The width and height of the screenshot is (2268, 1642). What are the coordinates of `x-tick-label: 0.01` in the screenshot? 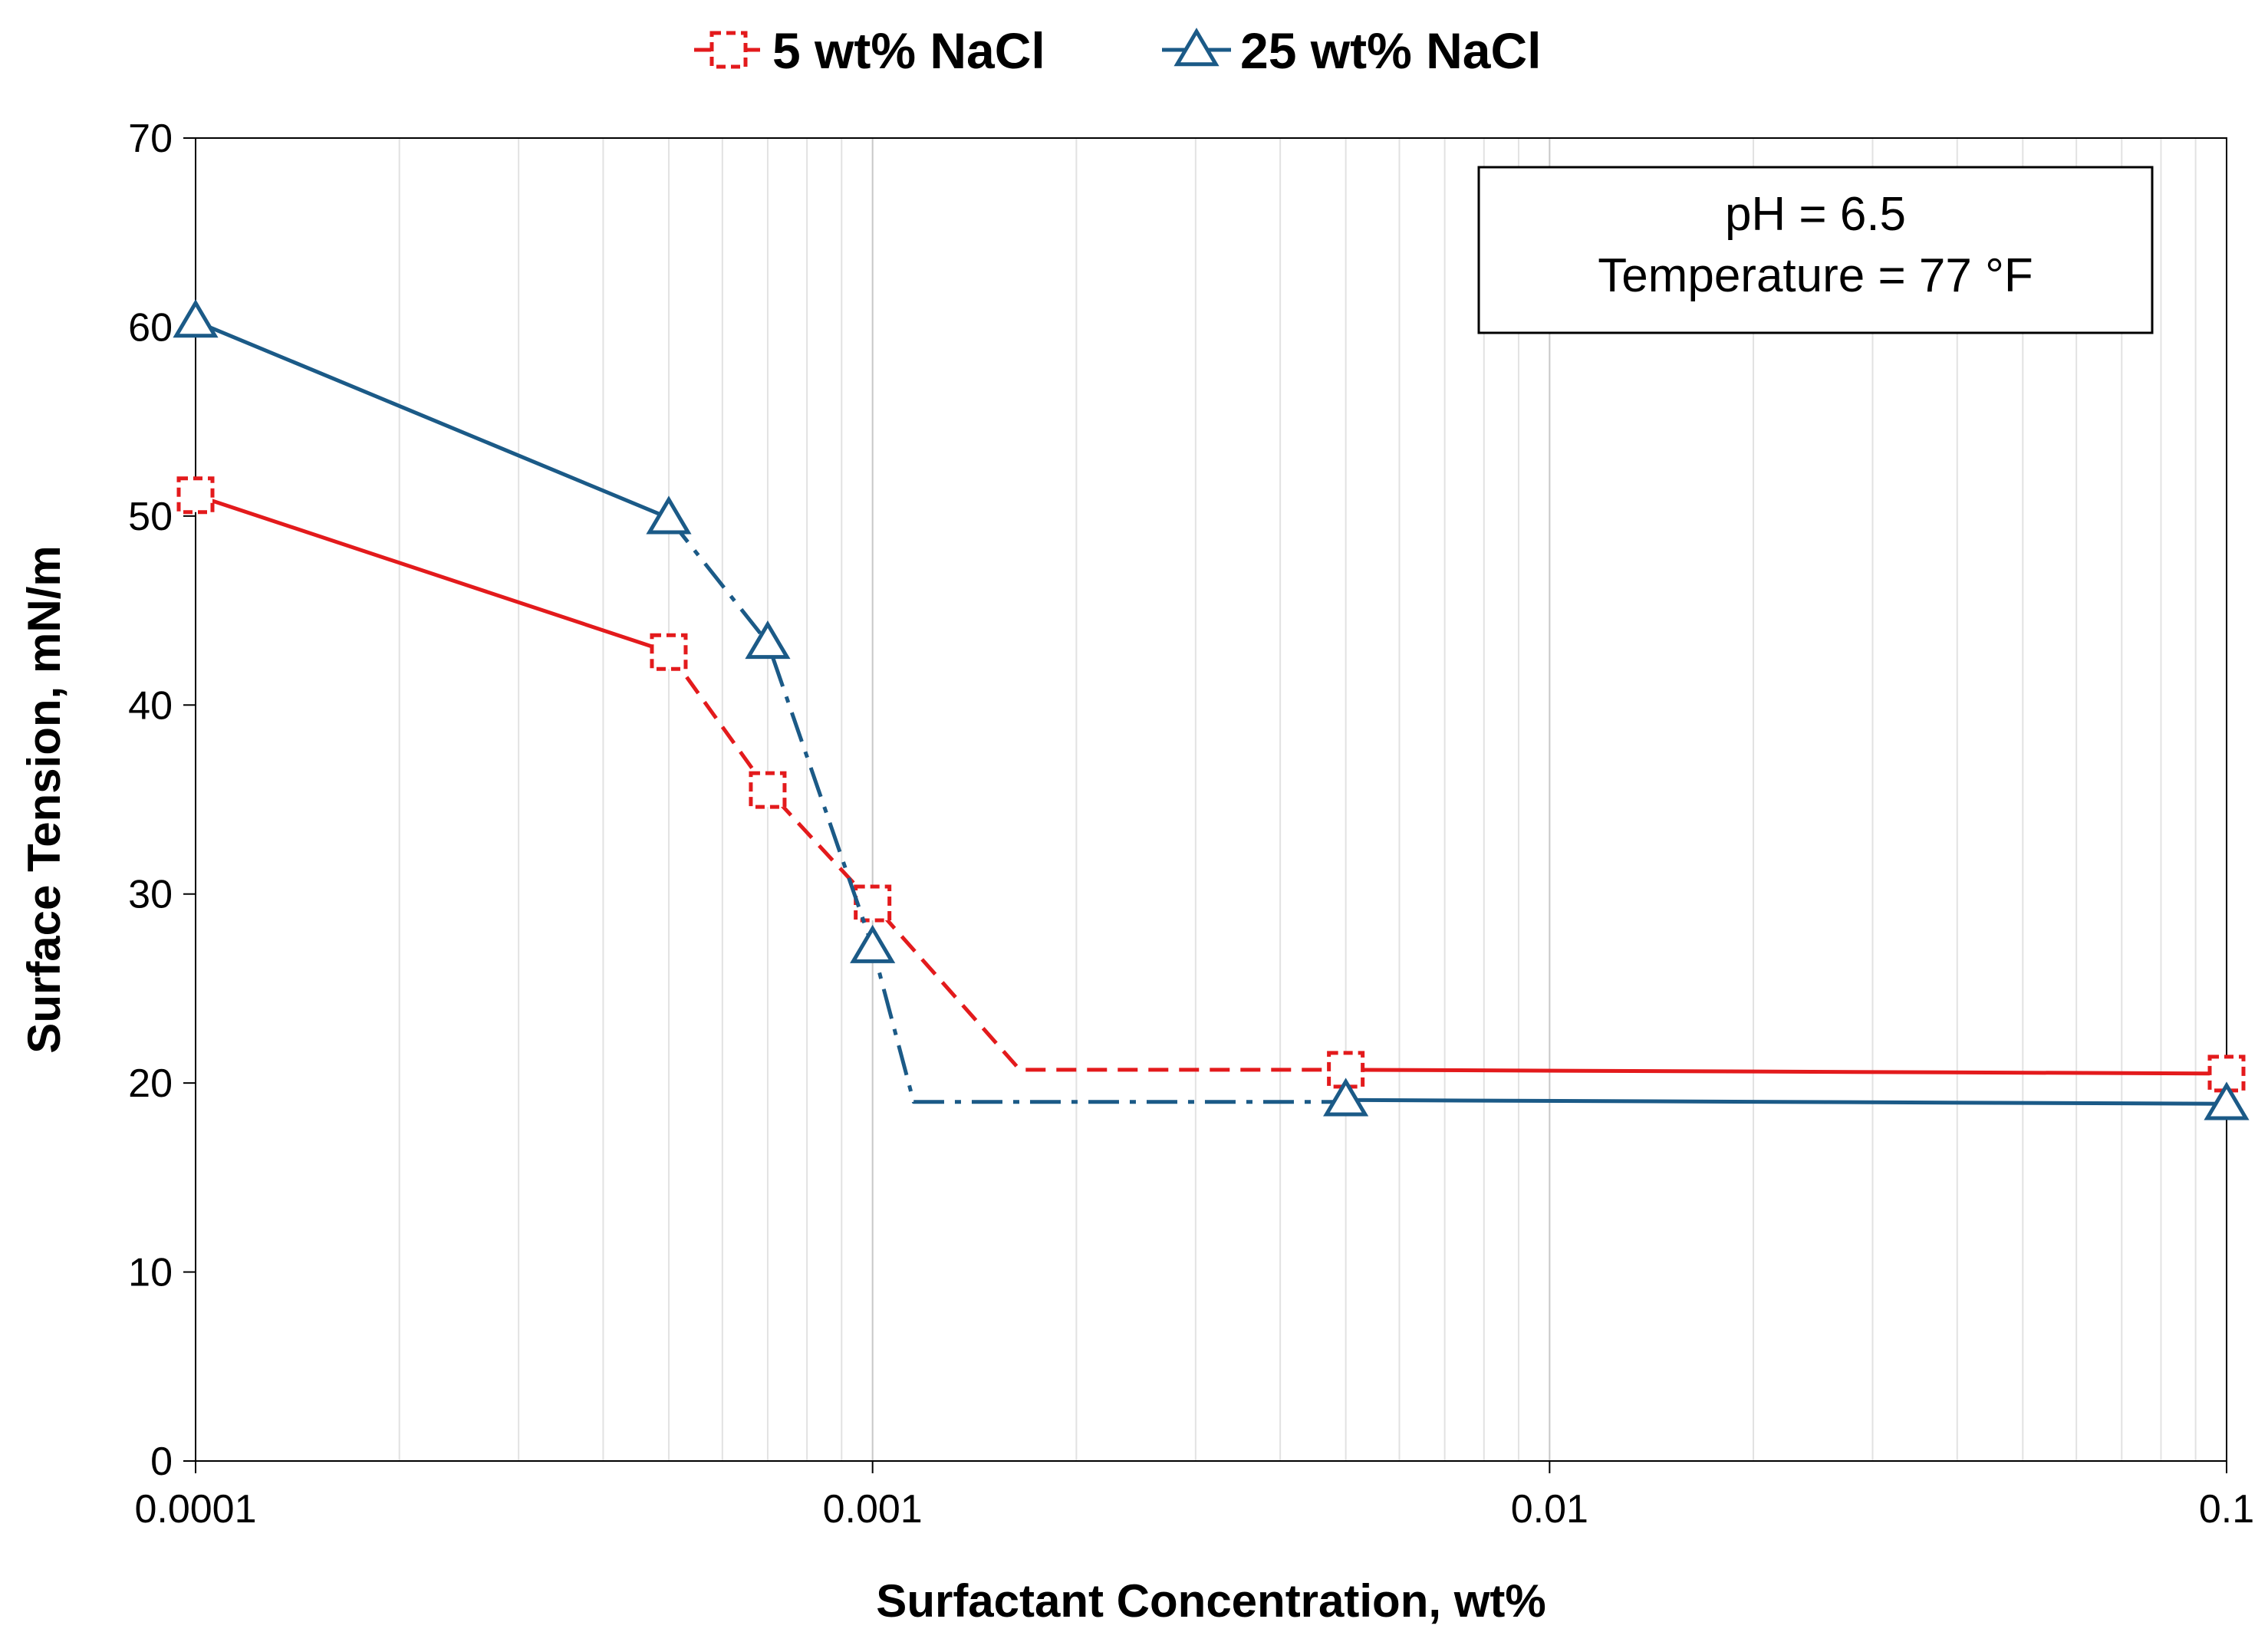 It's located at (1550, 1509).